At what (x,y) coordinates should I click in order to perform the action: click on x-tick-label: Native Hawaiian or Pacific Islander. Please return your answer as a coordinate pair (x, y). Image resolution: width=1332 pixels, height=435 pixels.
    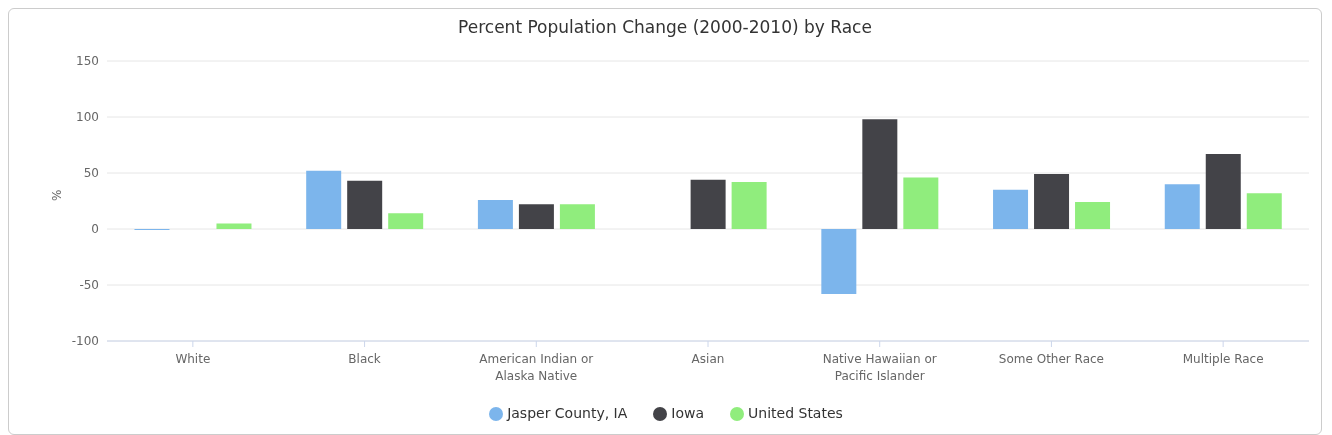
    Looking at the image, I should click on (879, 367).